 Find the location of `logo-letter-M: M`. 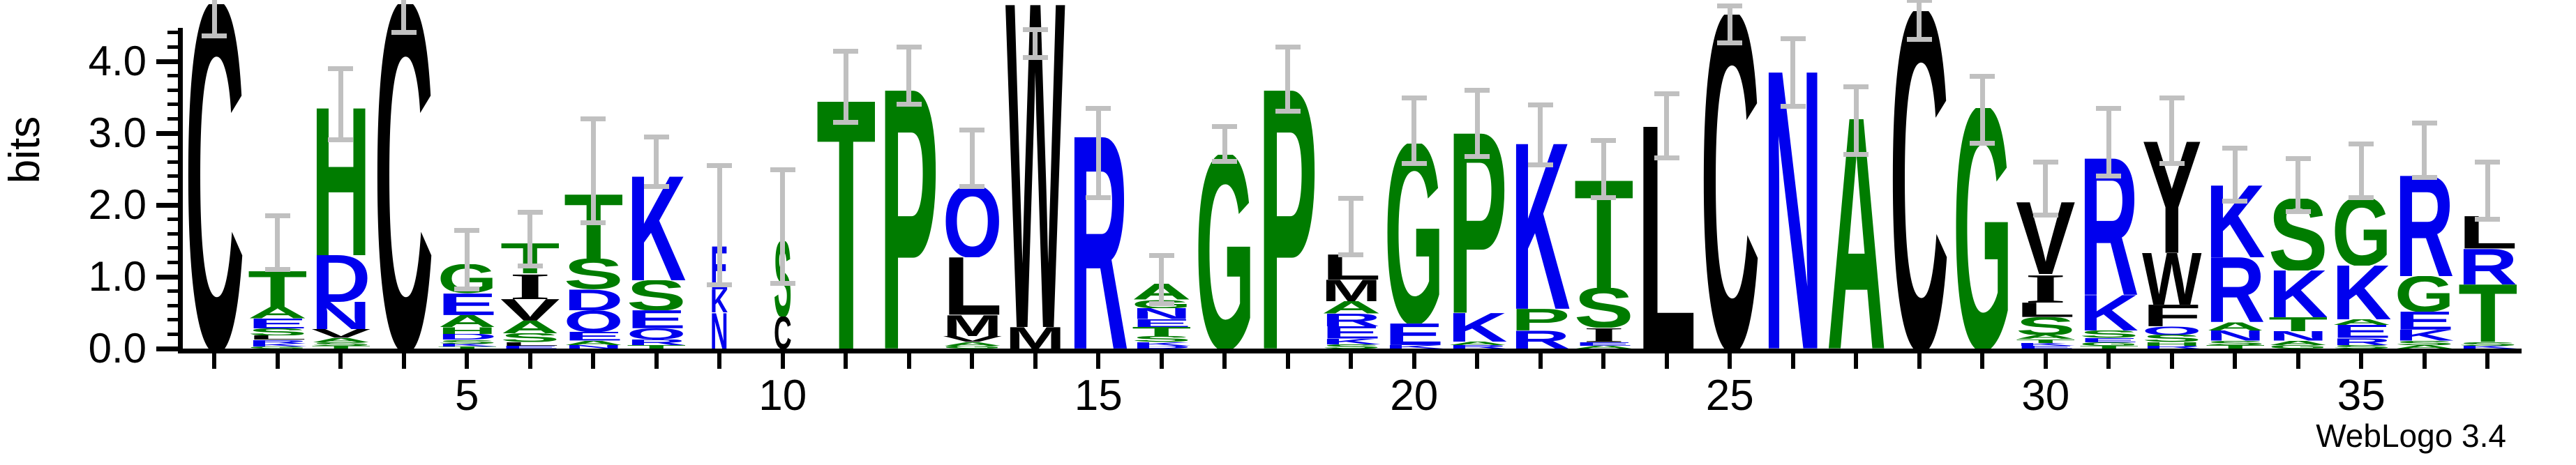

logo-letter-M: M is located at coordinates (973, 326).